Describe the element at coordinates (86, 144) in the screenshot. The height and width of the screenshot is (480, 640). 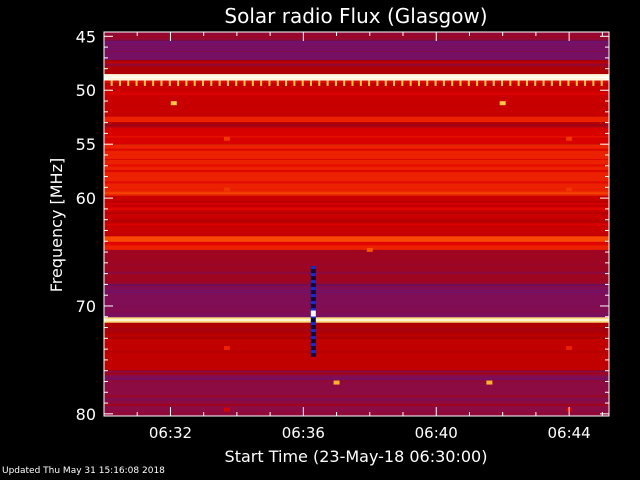
I see `y-tick-label: 55` at that location.